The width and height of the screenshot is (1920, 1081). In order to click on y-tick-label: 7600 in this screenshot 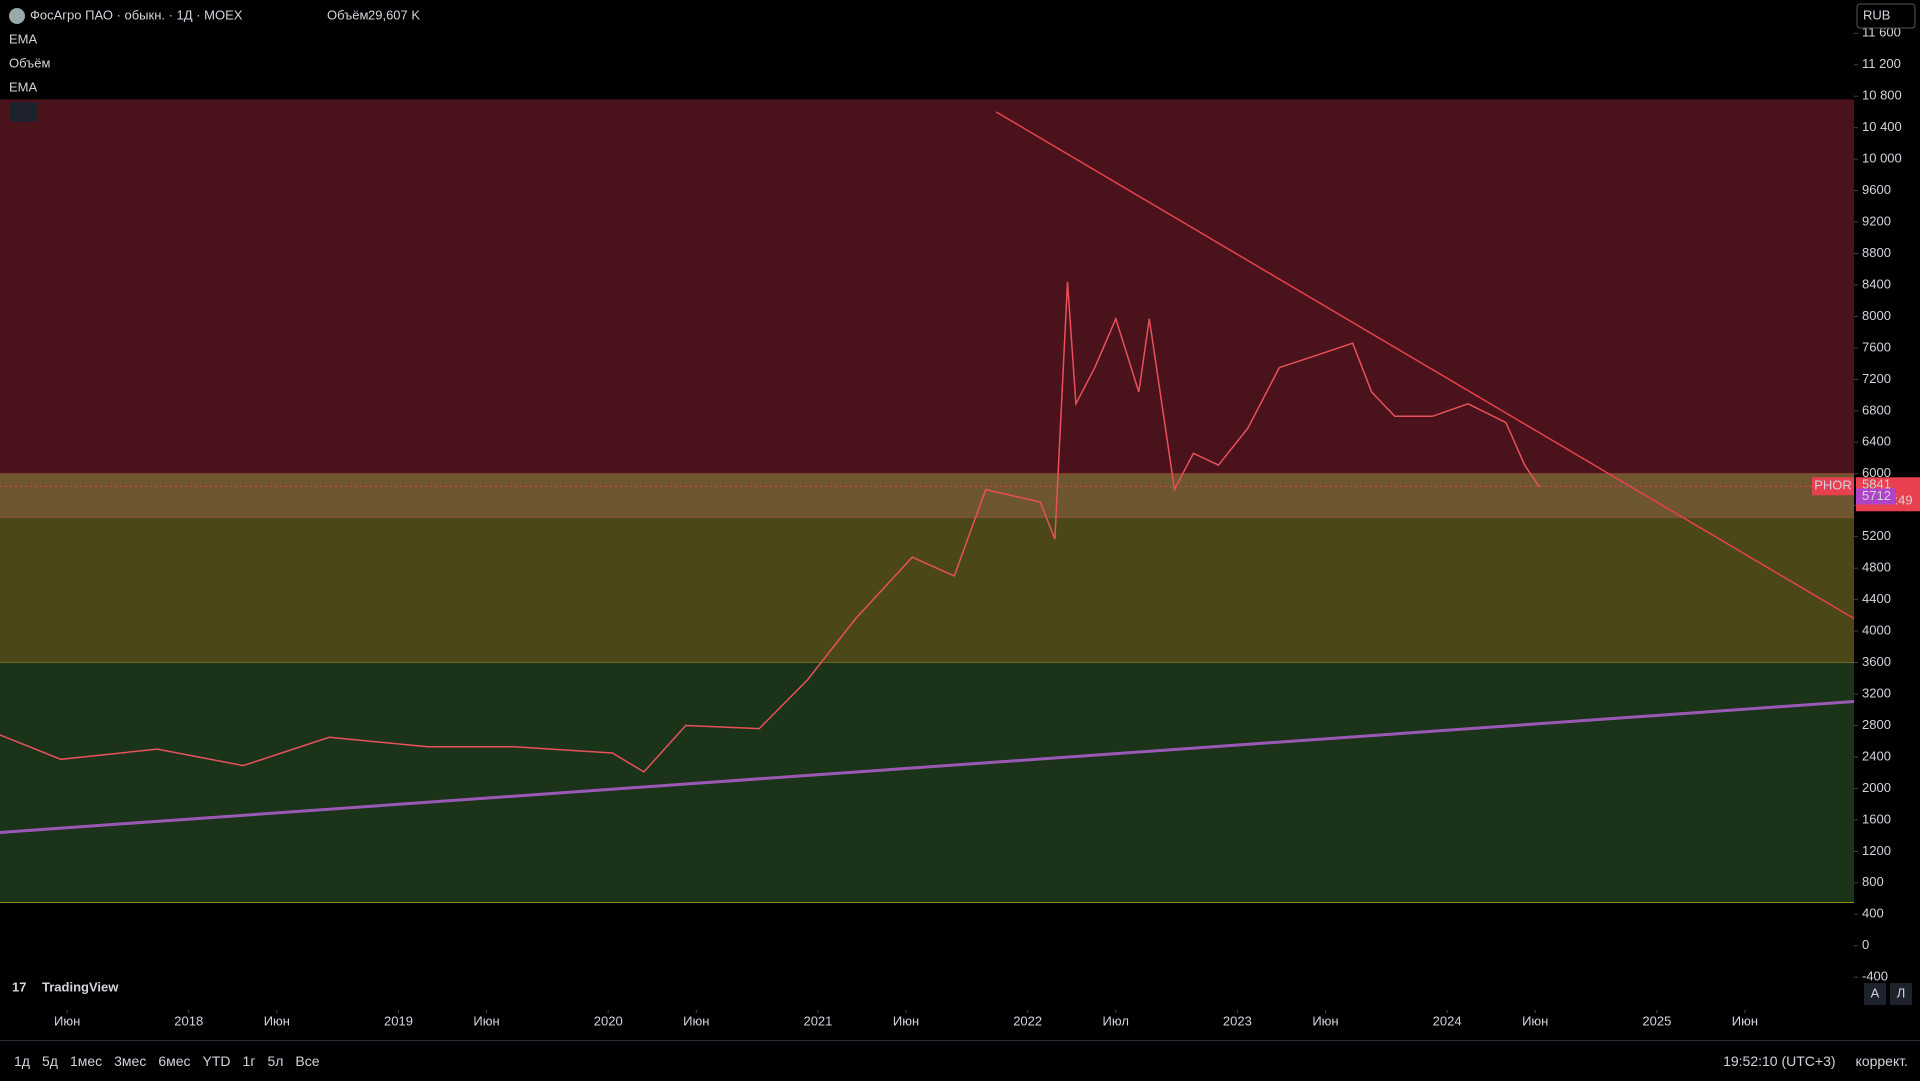, I will do `click(1876, 346)`.